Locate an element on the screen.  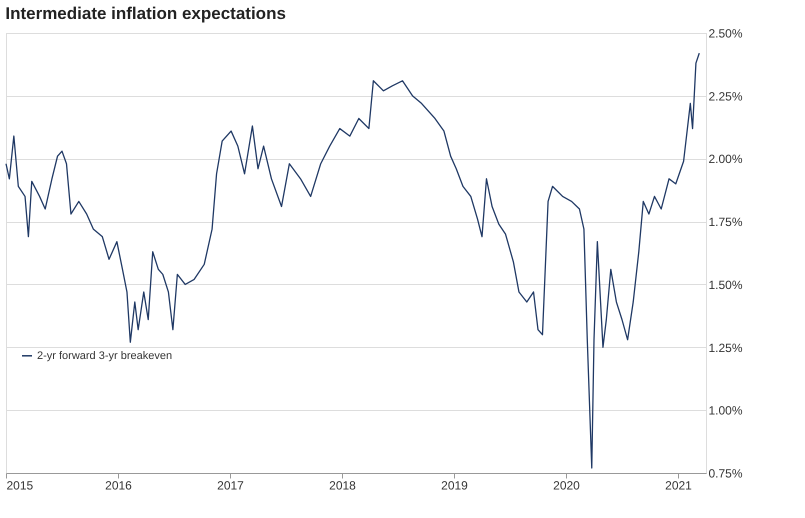
y-tick-label: 0.75% is located at coordinates (725, 473).